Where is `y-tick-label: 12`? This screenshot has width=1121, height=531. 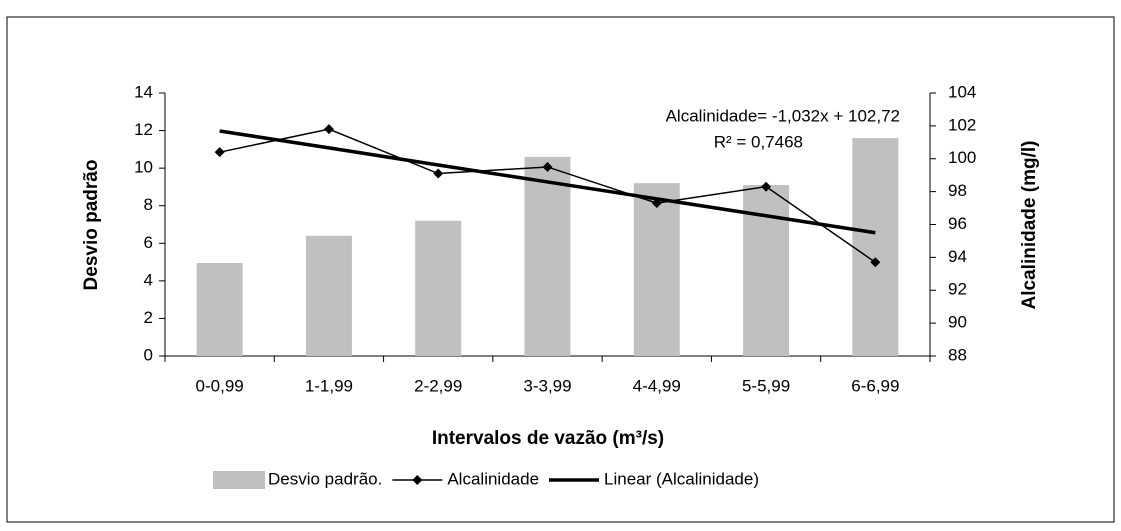 y-tick-label: 12 is located at coordinates (143, 129).